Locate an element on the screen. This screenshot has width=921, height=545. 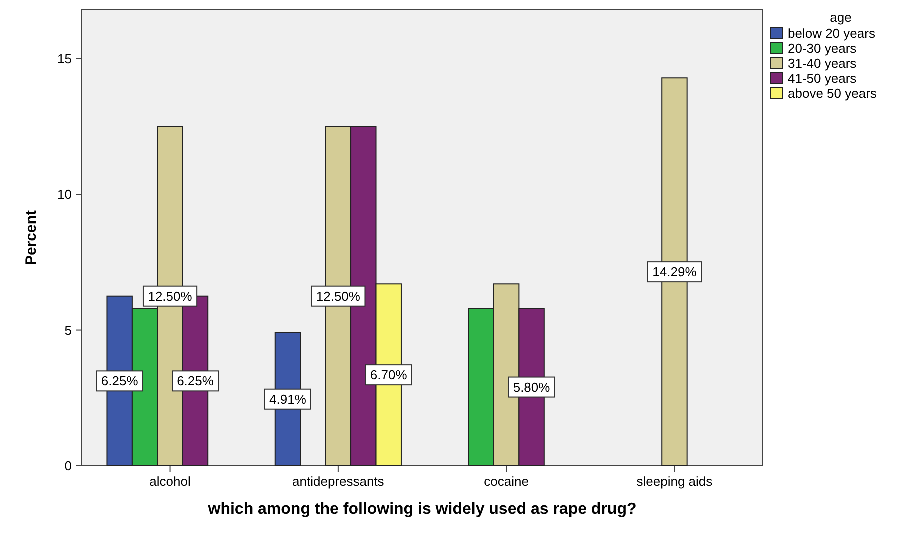
data-label: 14.29% is located at coordinates (675, 272).